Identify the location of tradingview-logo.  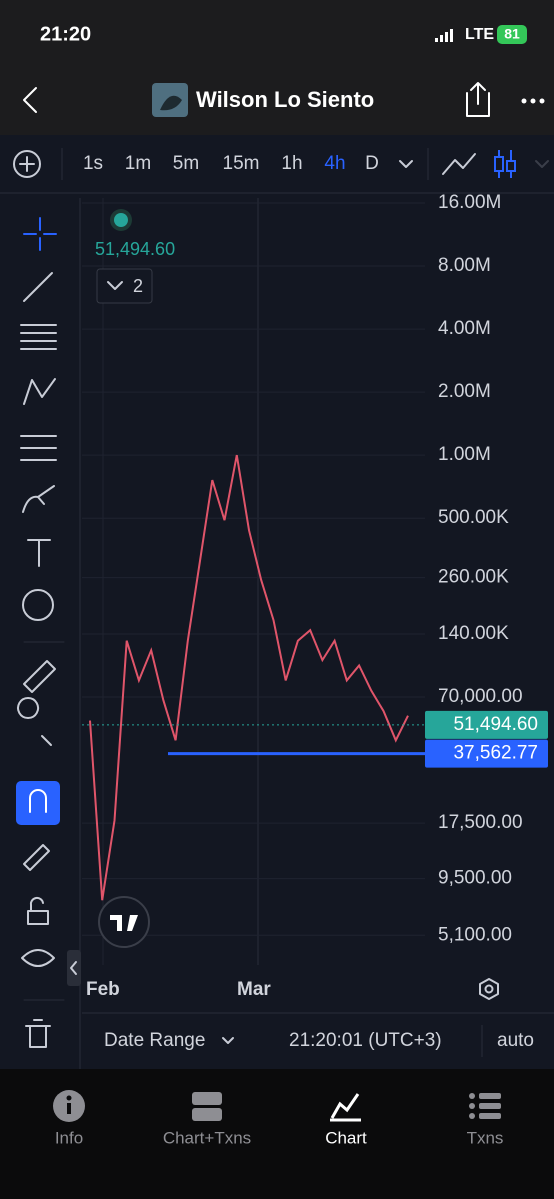
(124, 922).